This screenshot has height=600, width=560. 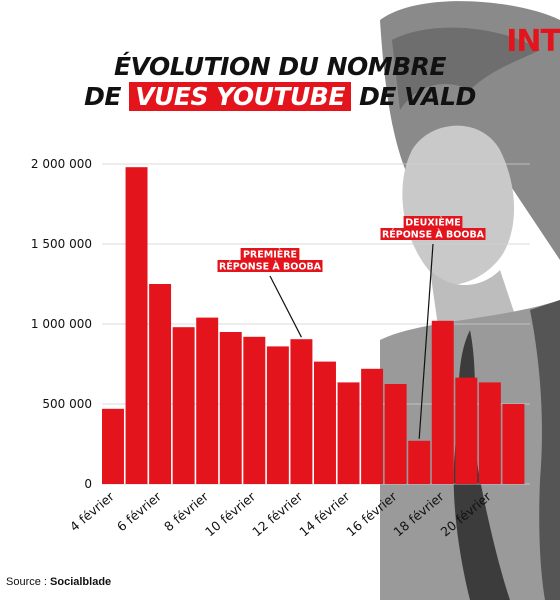 What do you see at coordinates (533, 41) in the screenshot?
I see `brand-logo: INT` at bounding box center [533, 41].